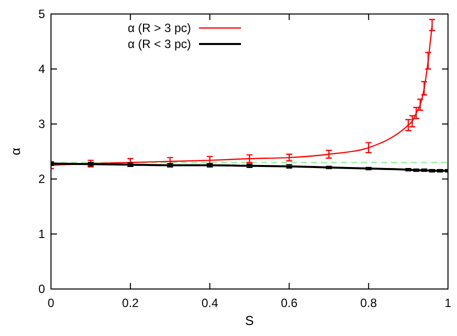 Image resolution: width=457 pixels, height=336 pixels. What do you see at coordinates (159, 44) in the screenshot?
I see `legend-label: α (R < 3 pc)` at bounding box center [159, 44].